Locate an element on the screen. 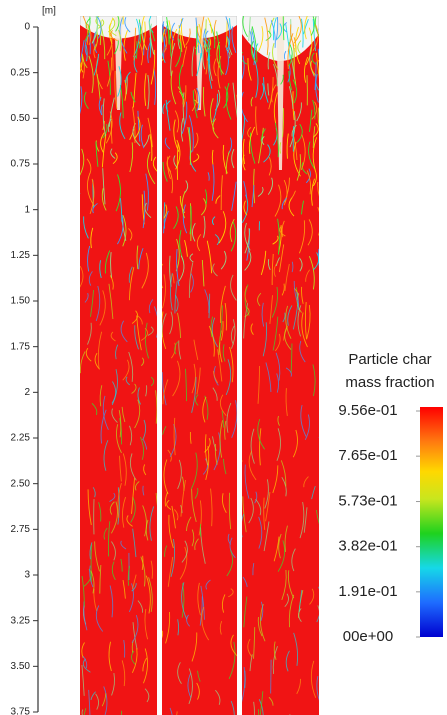  axis-tick-label: 0.50 is located at coordinates (21, 118).